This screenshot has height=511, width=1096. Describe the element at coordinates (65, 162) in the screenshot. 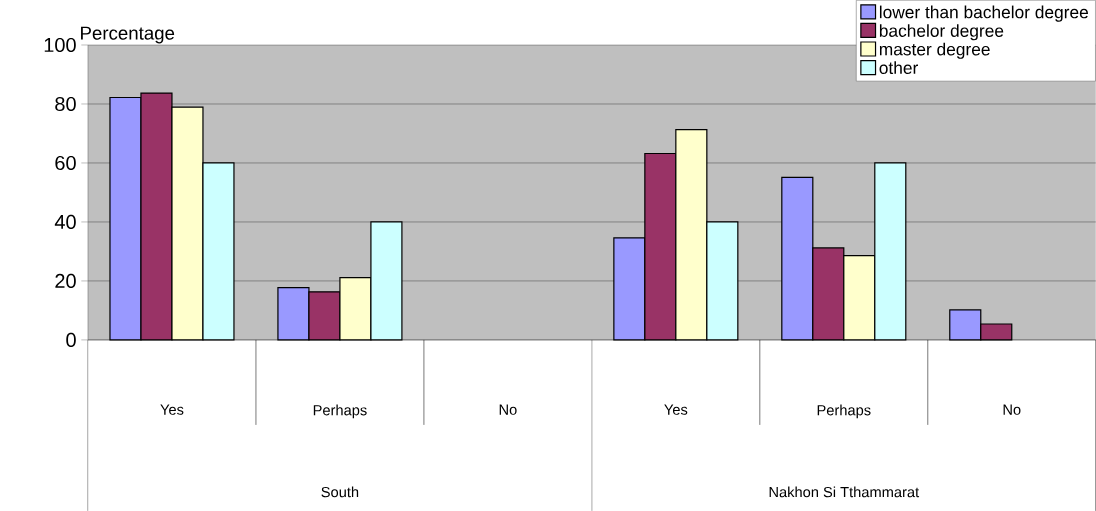

I see `y-tick-label: 60` at that location.